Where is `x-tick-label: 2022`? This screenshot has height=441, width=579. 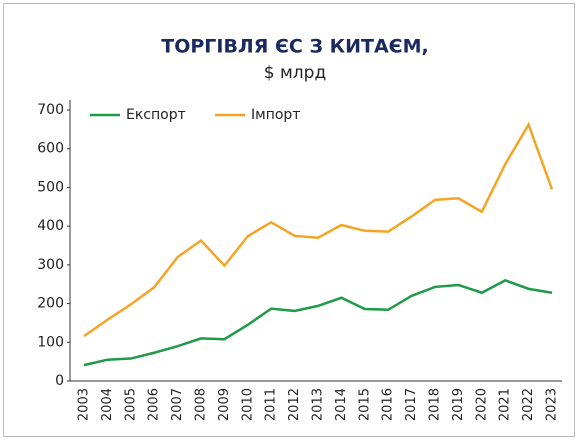
x-tick-label: 2022 is located at coordinates (528, 404).